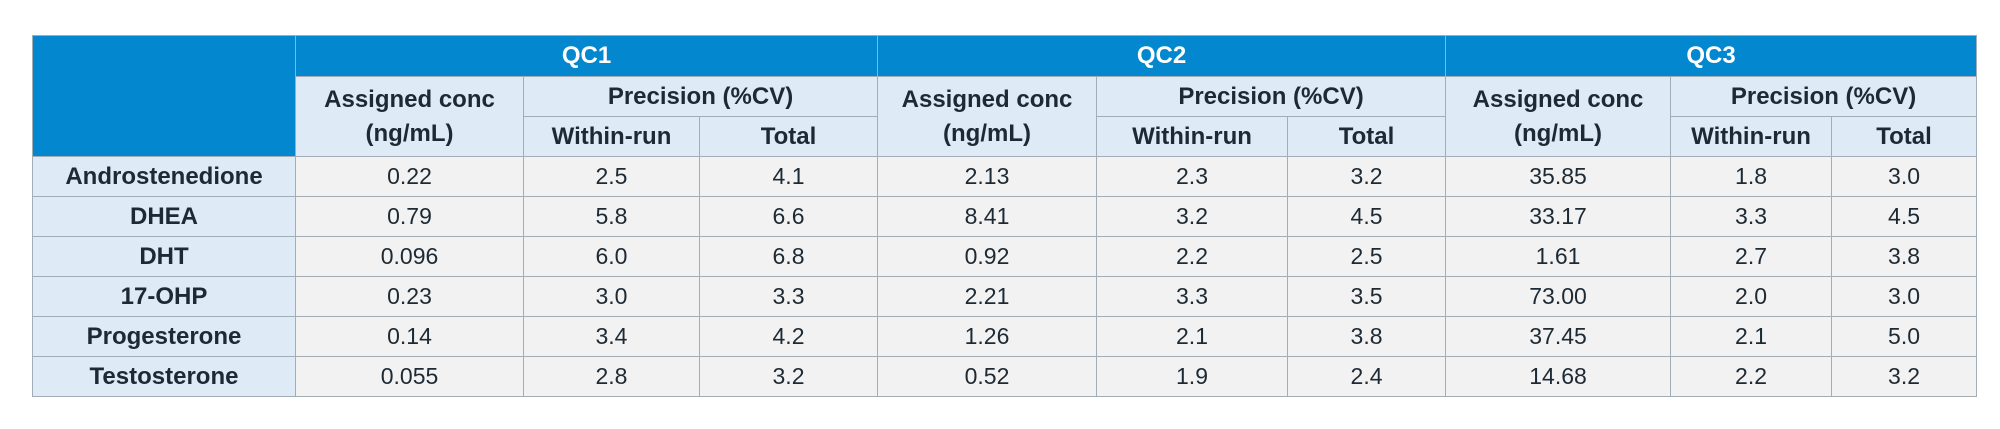 The image size is (2000, 429). What do you see at coordinates (409, 376) in the screenshot?
I see `value-cell: 0.055` at bounding box center [409, 376].